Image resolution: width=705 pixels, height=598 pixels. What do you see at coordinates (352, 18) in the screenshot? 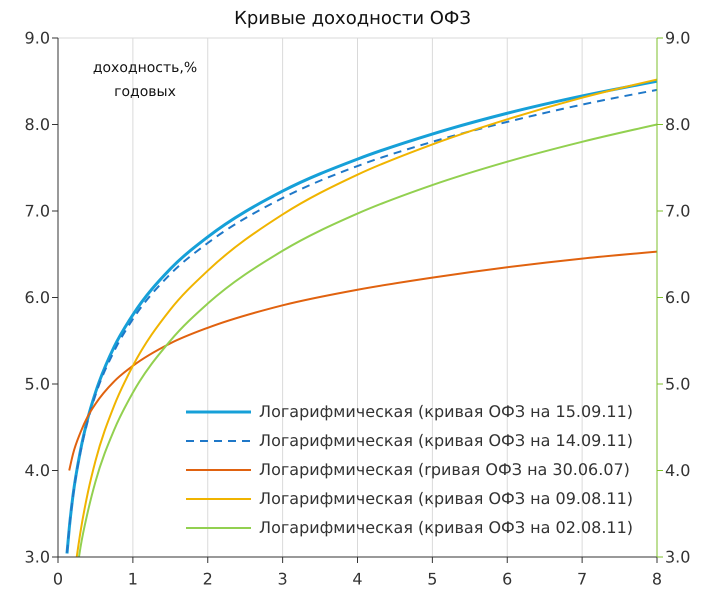
I see `chart-title: Кривые доходности ОФЗ` at bounding box center [352, 18].